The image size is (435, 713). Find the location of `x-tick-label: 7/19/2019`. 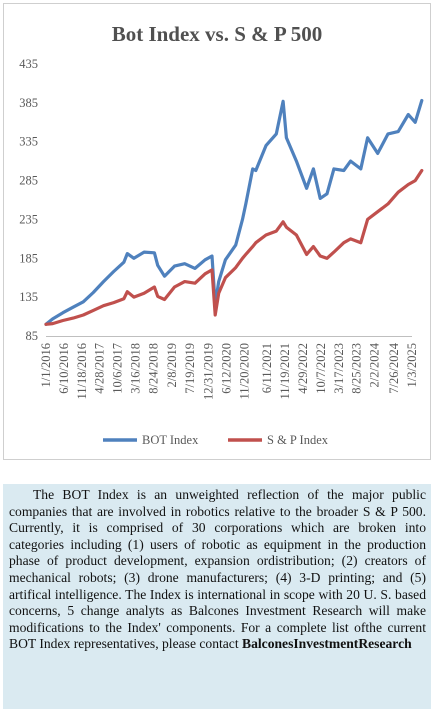

x-tick-label: 7/19/2019 is located at coordinates (190, 368).